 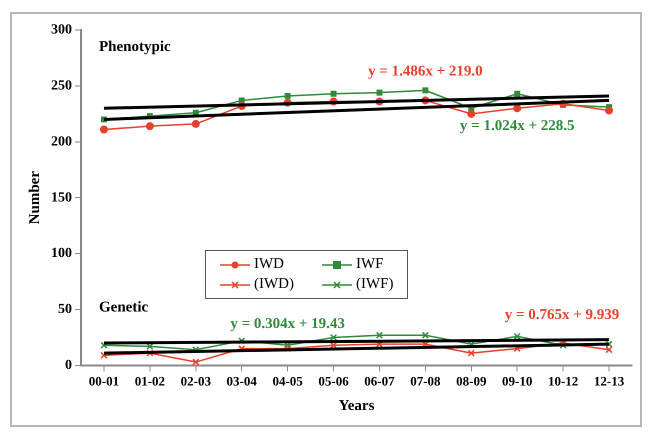 What do you see at coordinates (380, 381) in the screenshot?
I see `x-tick-label: 06-07` at bounding box center [380, 381].